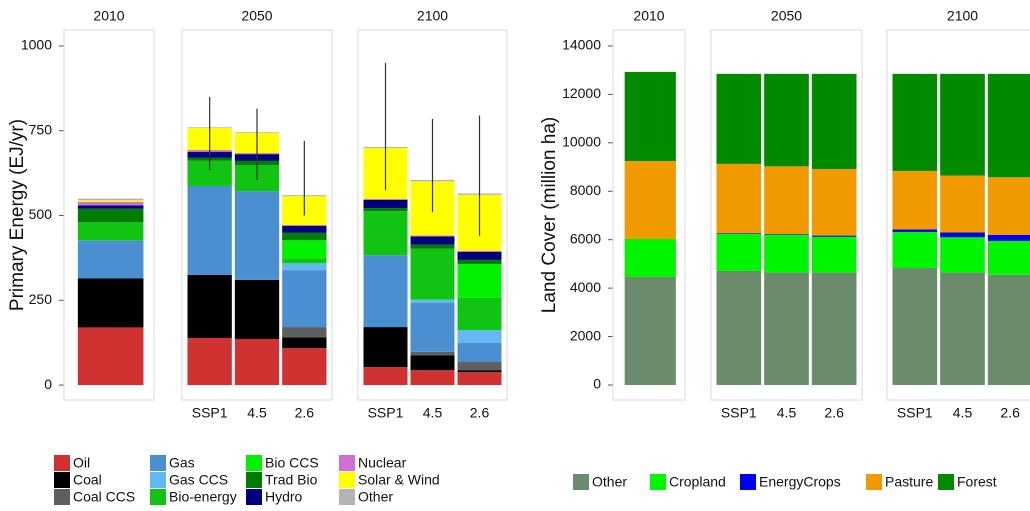 Image resolution: width=1030 pixels, height=511 pixels. Describe the element at coordinates (36, 45) in the screenshot. I see `y-tick-label: 1000` at that location.